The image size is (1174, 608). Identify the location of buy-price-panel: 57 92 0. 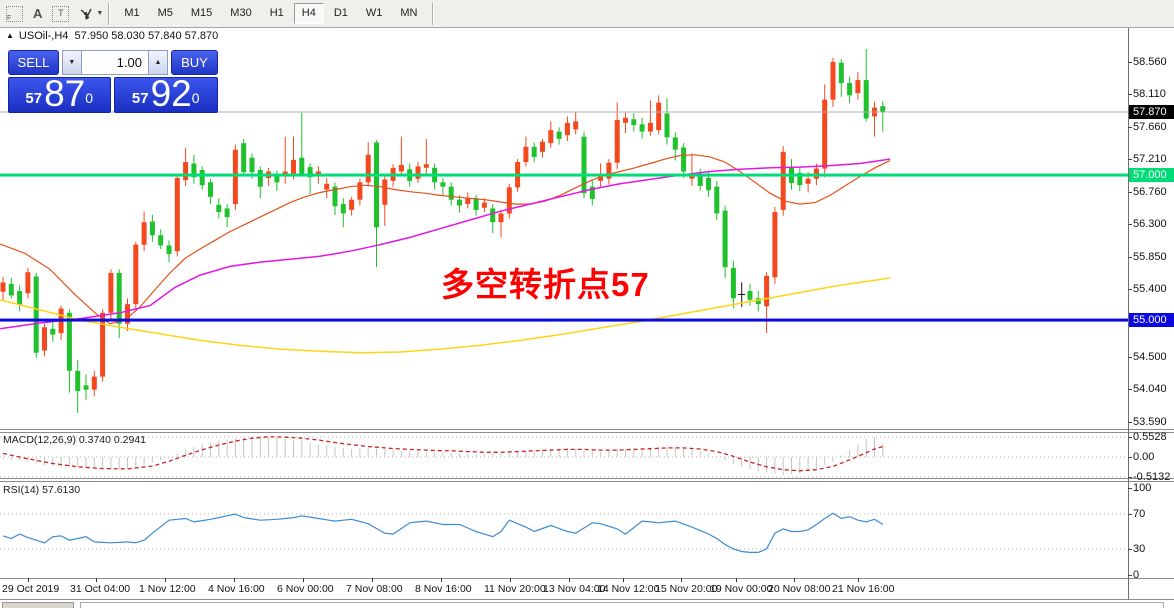
(165, 94).